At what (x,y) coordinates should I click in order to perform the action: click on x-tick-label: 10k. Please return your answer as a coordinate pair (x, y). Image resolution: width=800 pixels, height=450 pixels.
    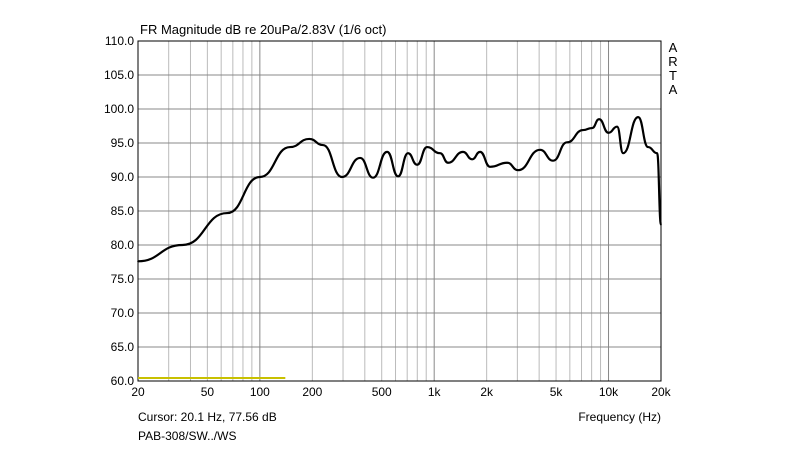
    Looking at the image, I should click on (609, 392).